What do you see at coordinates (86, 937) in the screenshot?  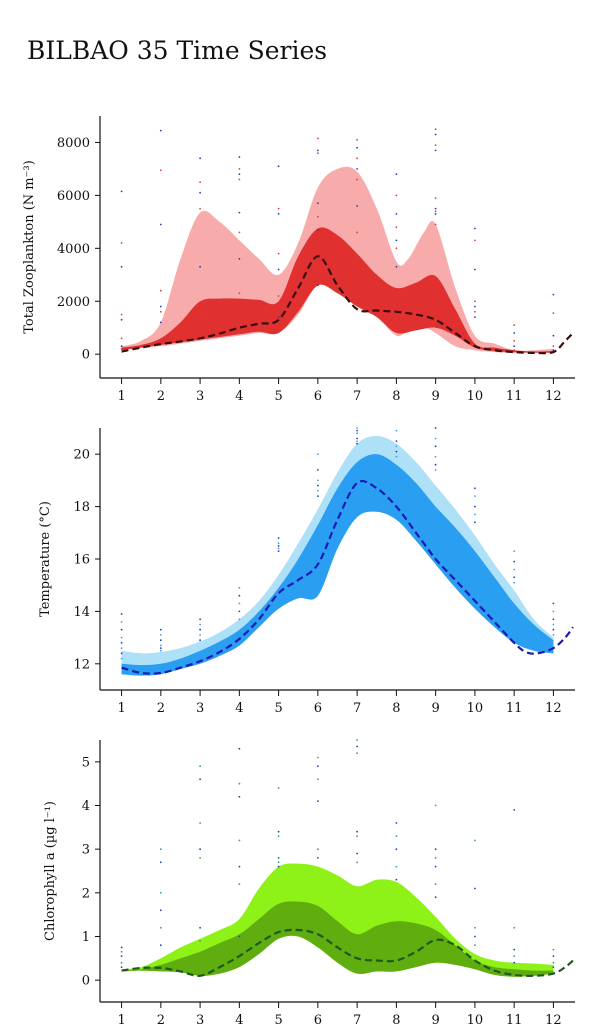 I see `y-tick-label: 1` at bounding box center [86, 937].